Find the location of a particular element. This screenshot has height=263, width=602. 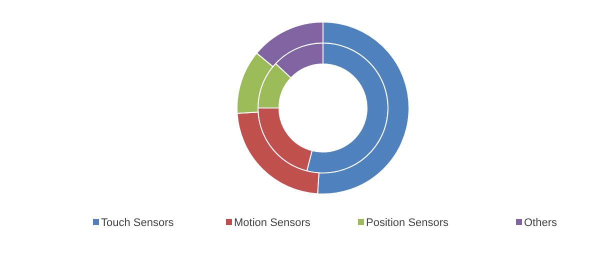

legend-label: Touch Sensors is located at coordinates (137, 223).